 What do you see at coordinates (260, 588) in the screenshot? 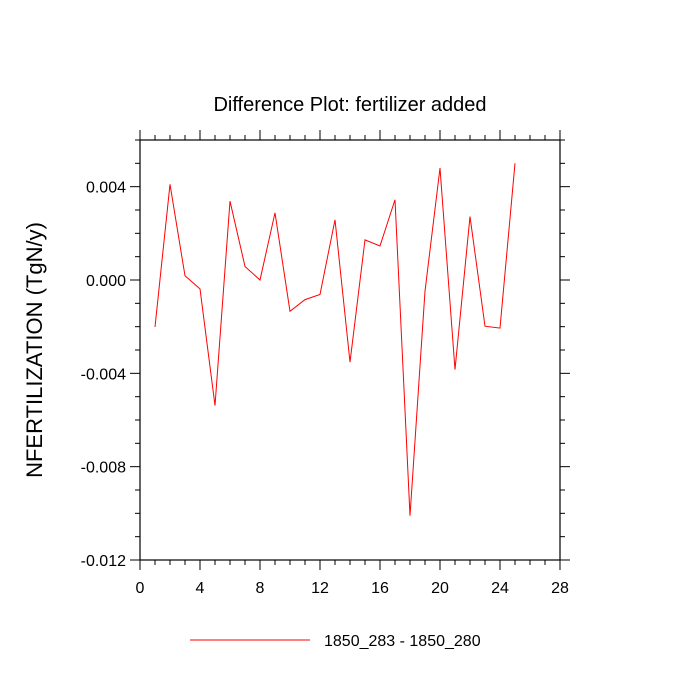
I see `x-tick-label: 8` at bounding box center [260, 588].